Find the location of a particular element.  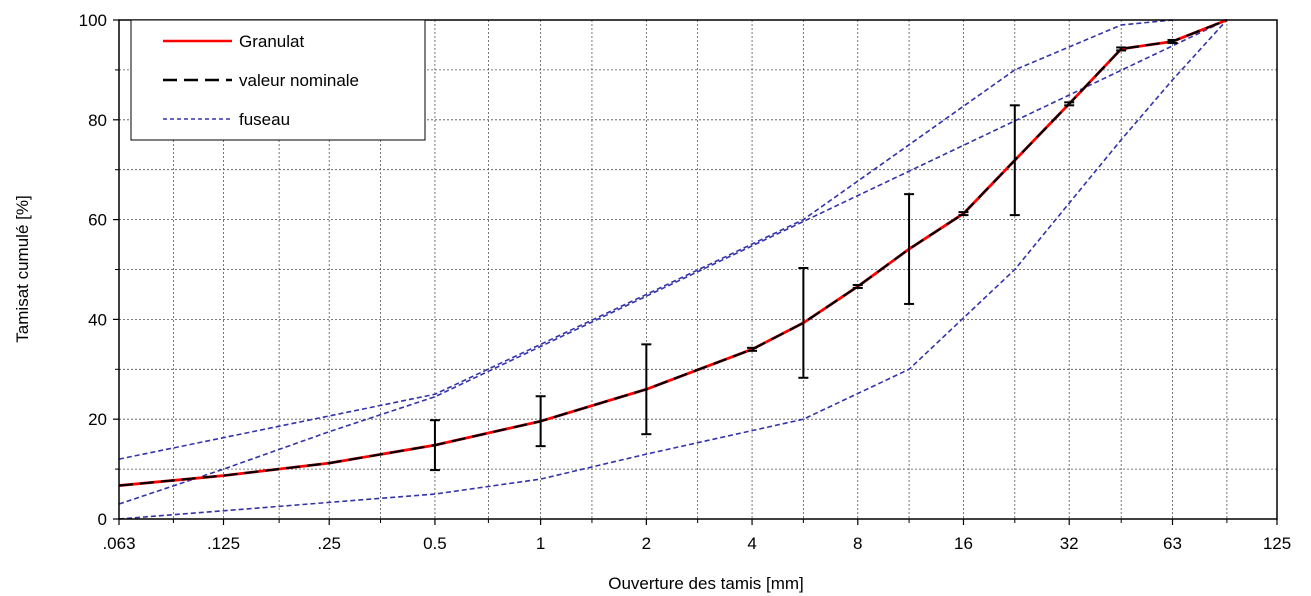

x-tick-label: .25 is located at coordinates (329, 543).